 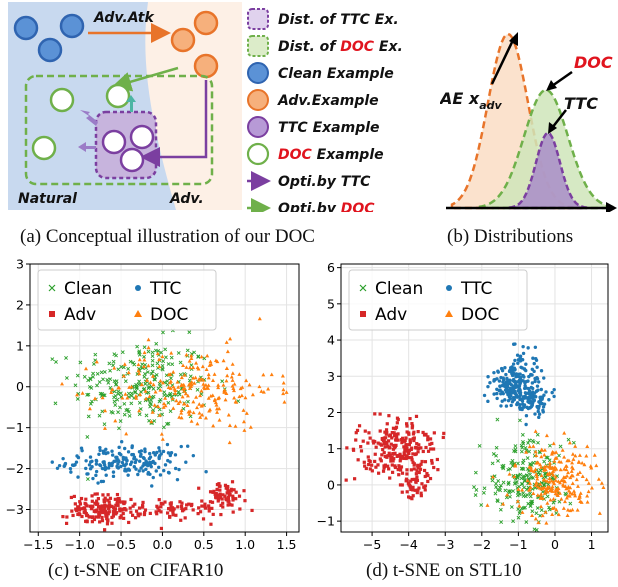 What do you see at coordinates (162, 544) in the screenshot?
I see `x-tick-label: 0.0` at bounding box center [162, 544].